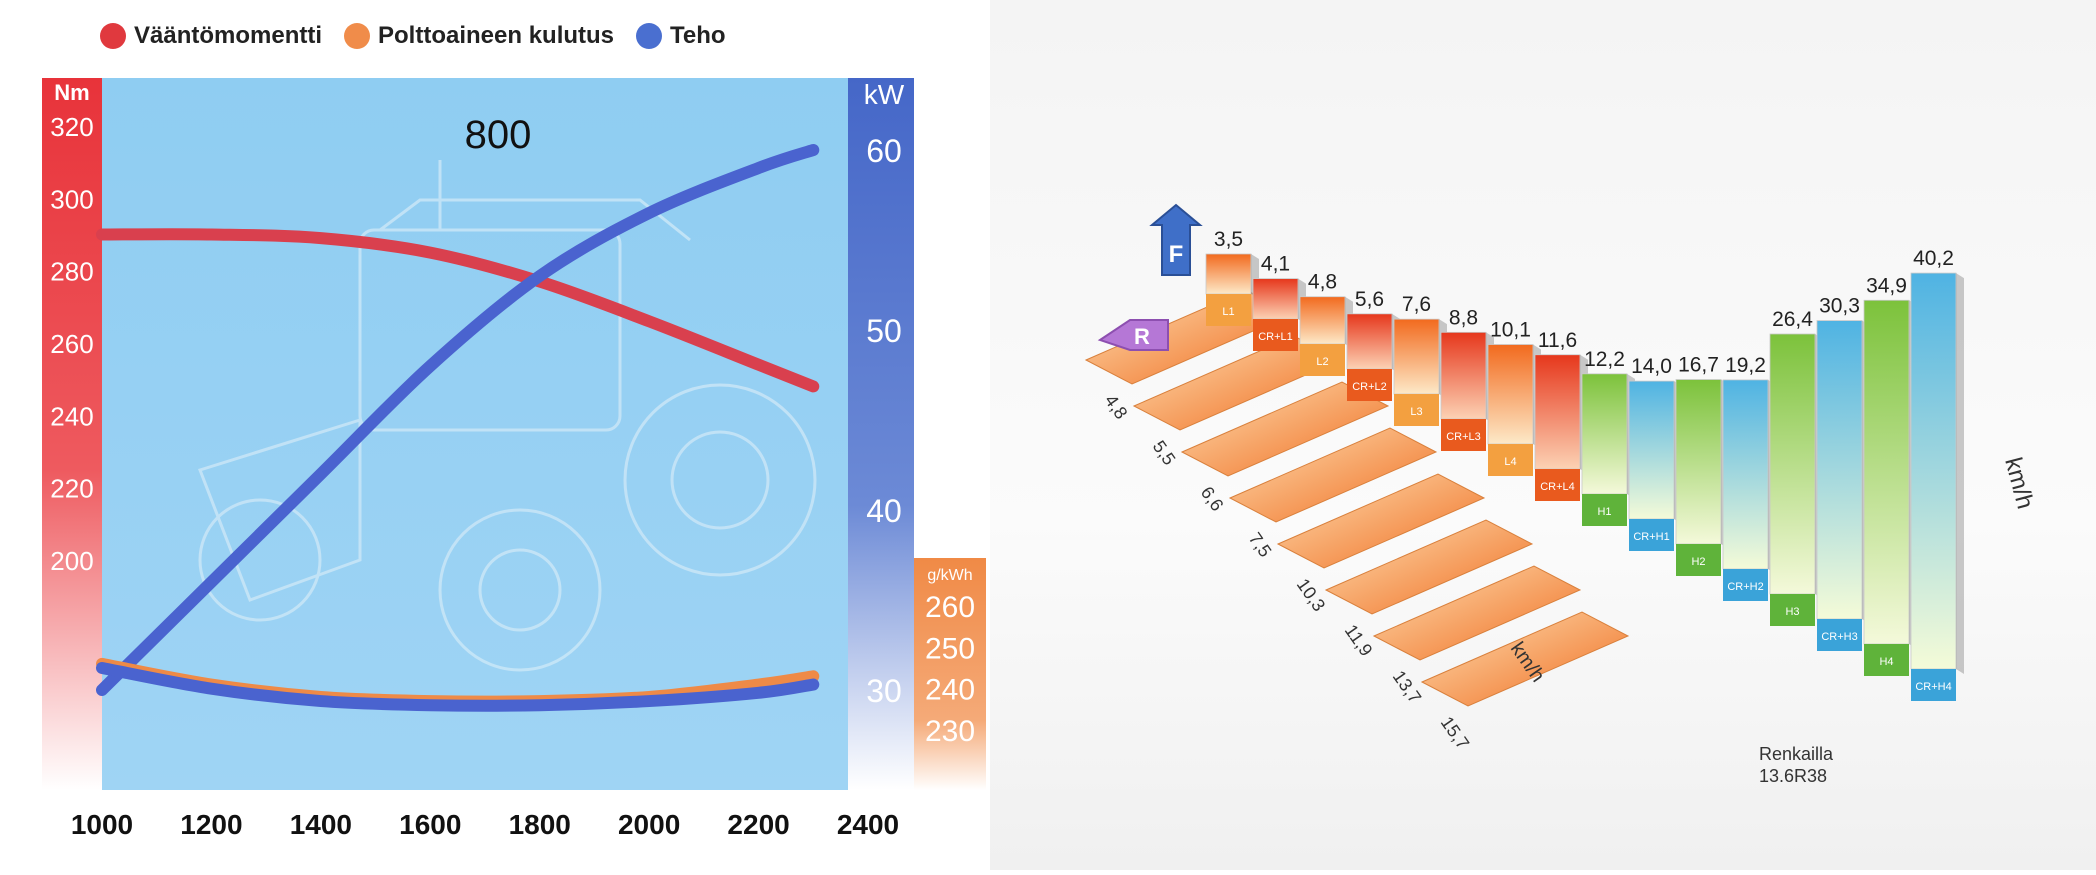  I want to click on tire-note-line-2: 13.6R38, so click(1793, 776).